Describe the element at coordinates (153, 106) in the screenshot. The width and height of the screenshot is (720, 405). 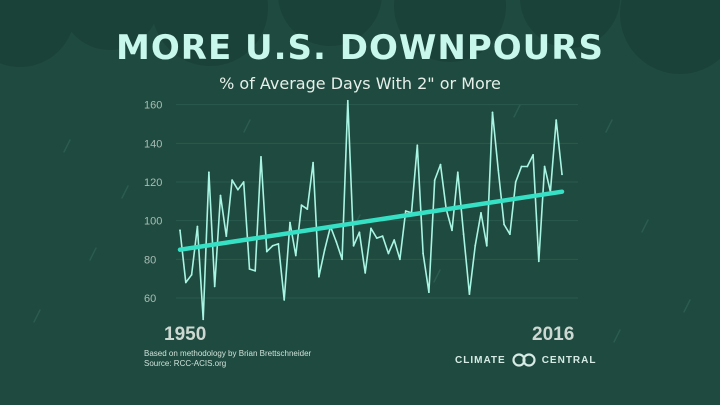
I see `y-tick-label-160: 160` at that location.